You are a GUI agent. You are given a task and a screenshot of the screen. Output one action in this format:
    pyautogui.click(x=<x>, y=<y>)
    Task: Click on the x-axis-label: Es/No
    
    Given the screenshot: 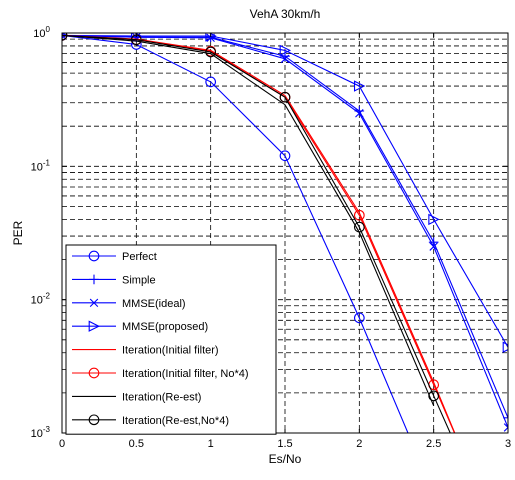 What is the action you would take?
    pyautogui.click(x=285, y=459)
    